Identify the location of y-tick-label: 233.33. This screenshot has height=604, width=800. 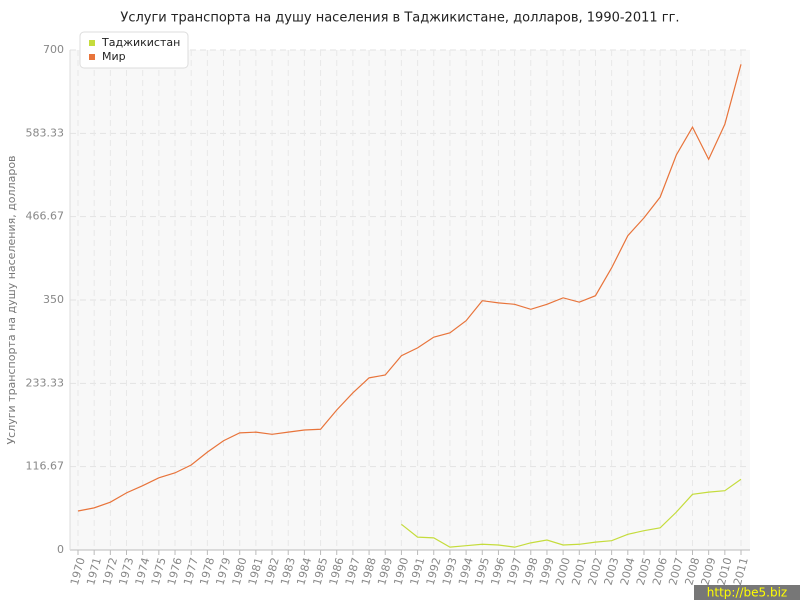
(45, 382).